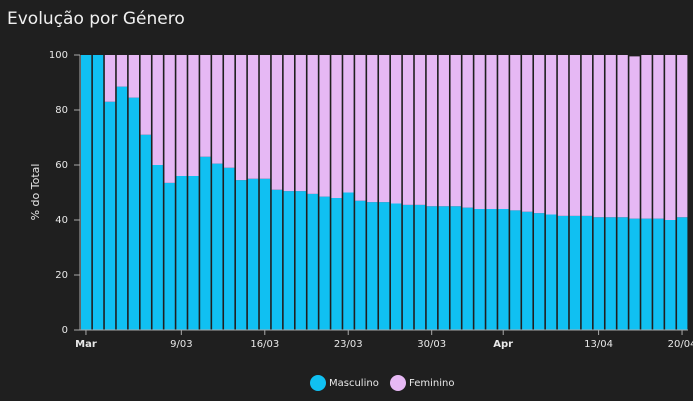 The image size is (693, 401). I want to click on x-tick-label: 13/04, so click(598, 344).